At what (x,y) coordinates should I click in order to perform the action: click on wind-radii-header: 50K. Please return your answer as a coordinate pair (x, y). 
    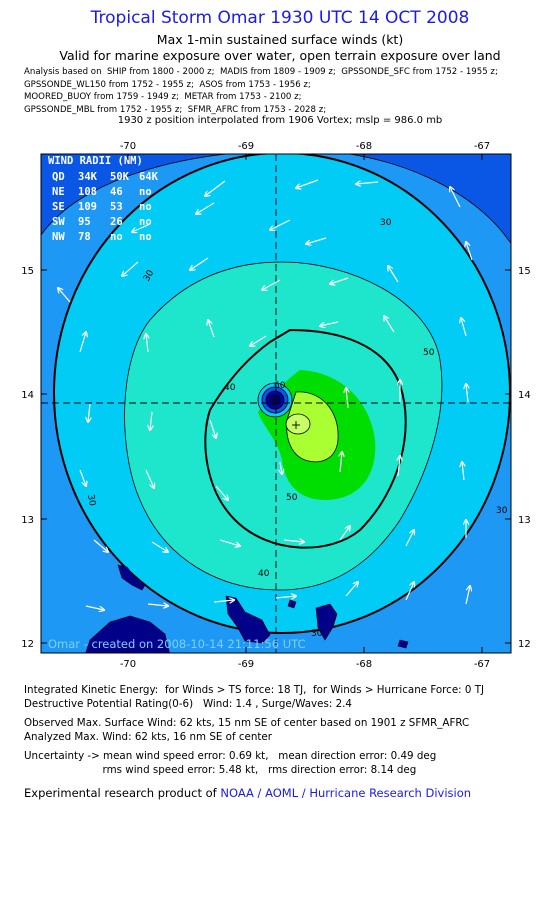
    Looking at the image, I should click on (120, 177).